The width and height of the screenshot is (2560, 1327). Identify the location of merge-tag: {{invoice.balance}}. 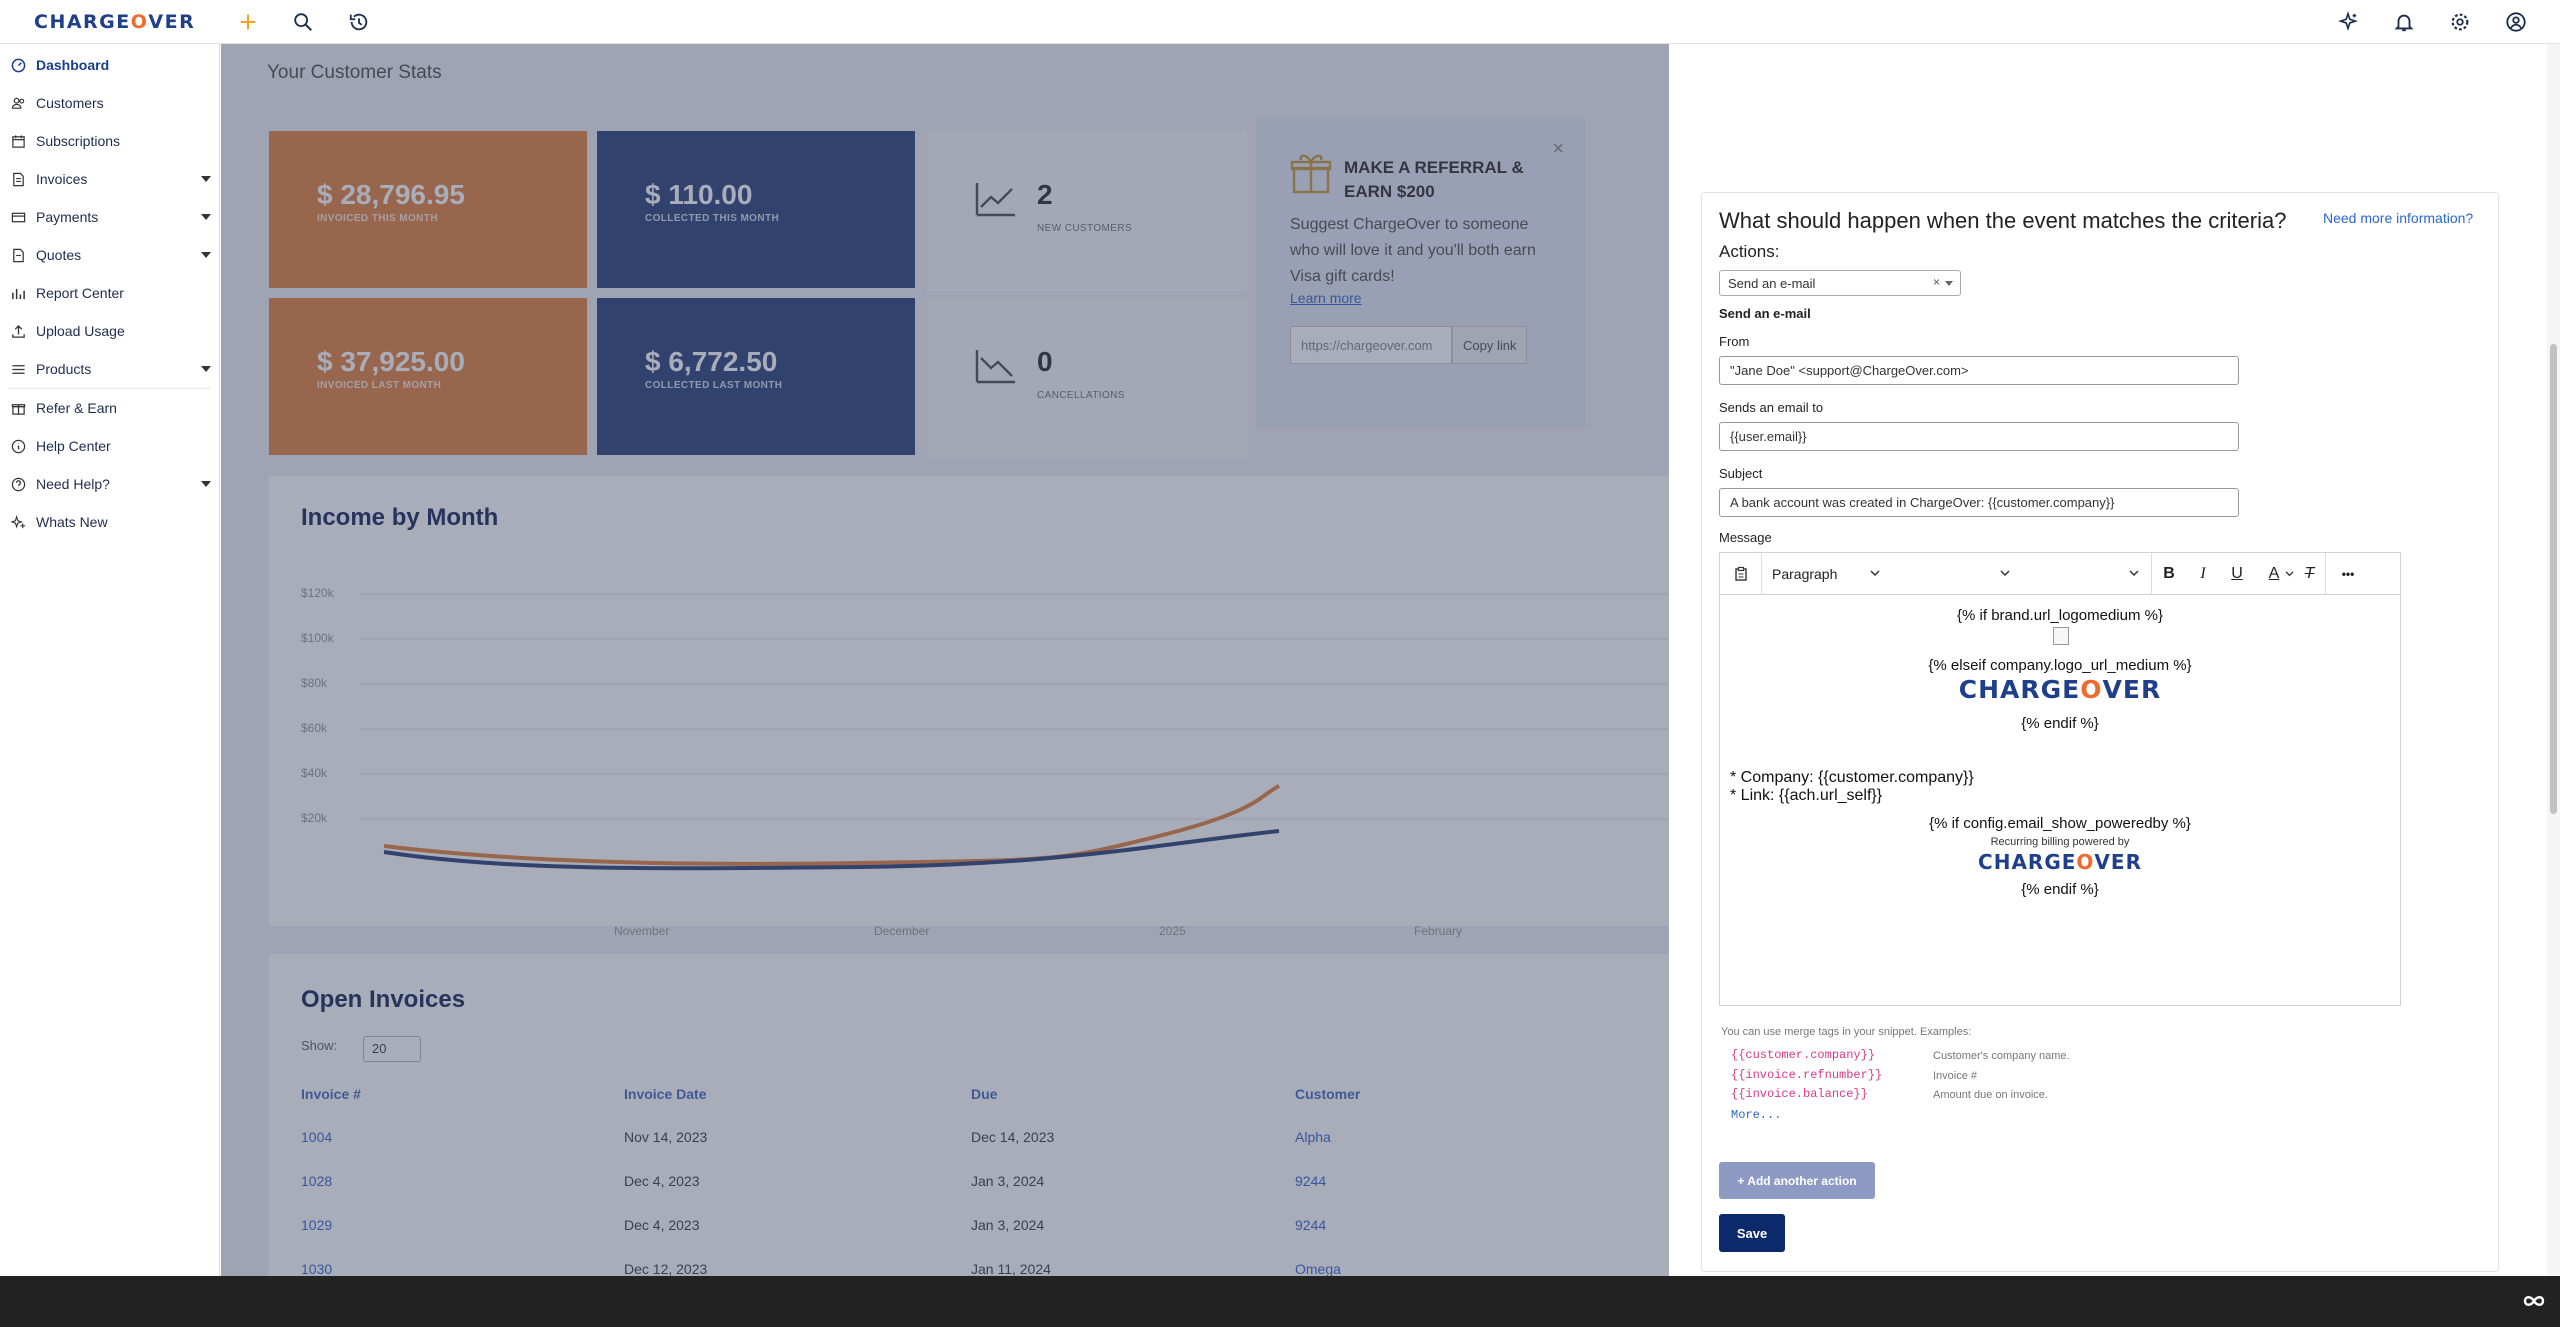
(1799, 1094).